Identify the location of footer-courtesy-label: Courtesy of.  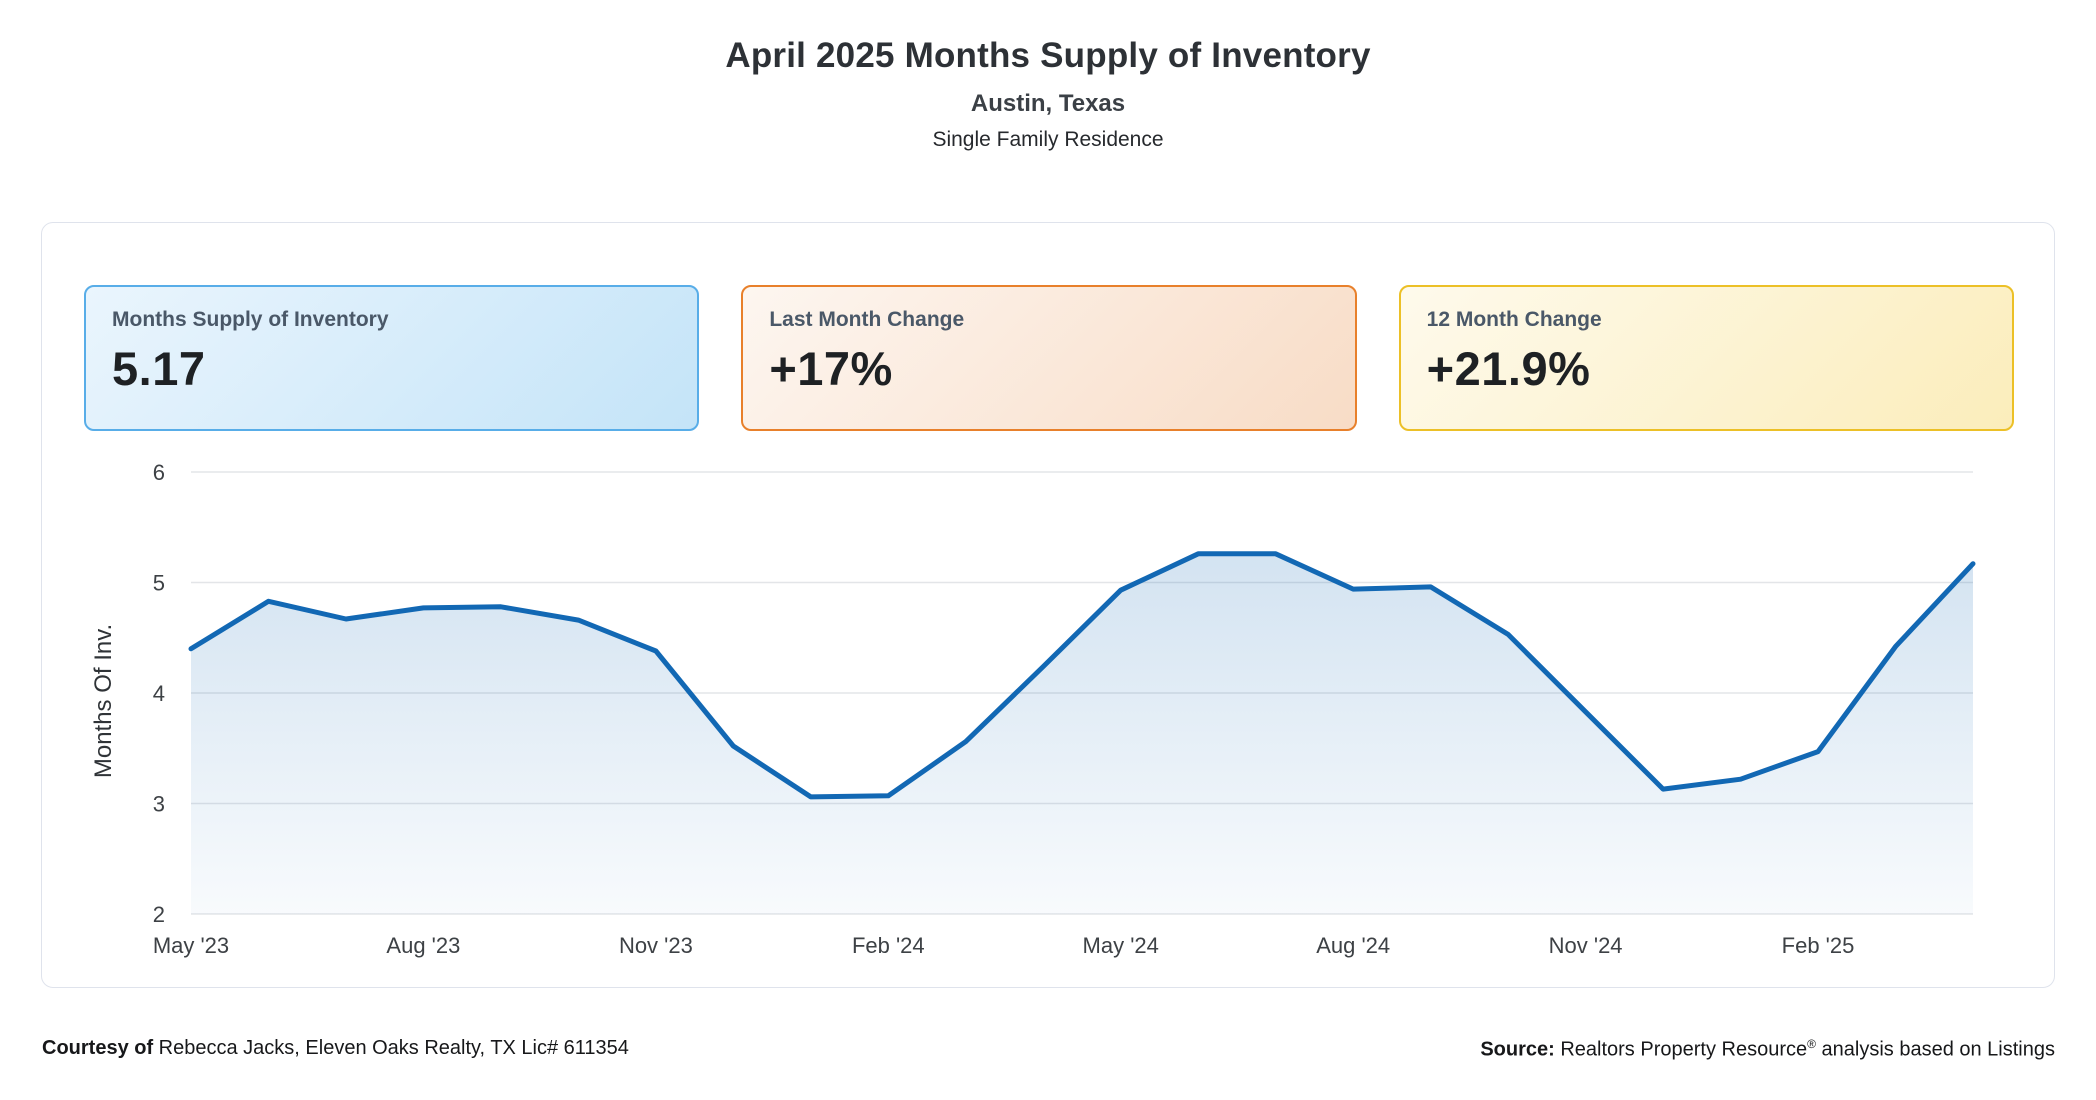
(98, 1048).